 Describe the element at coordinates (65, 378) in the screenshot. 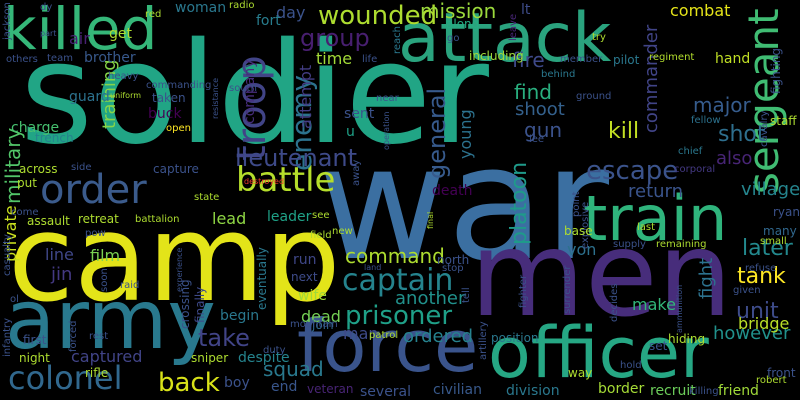

I see `word-colonel: colonel` at that location.